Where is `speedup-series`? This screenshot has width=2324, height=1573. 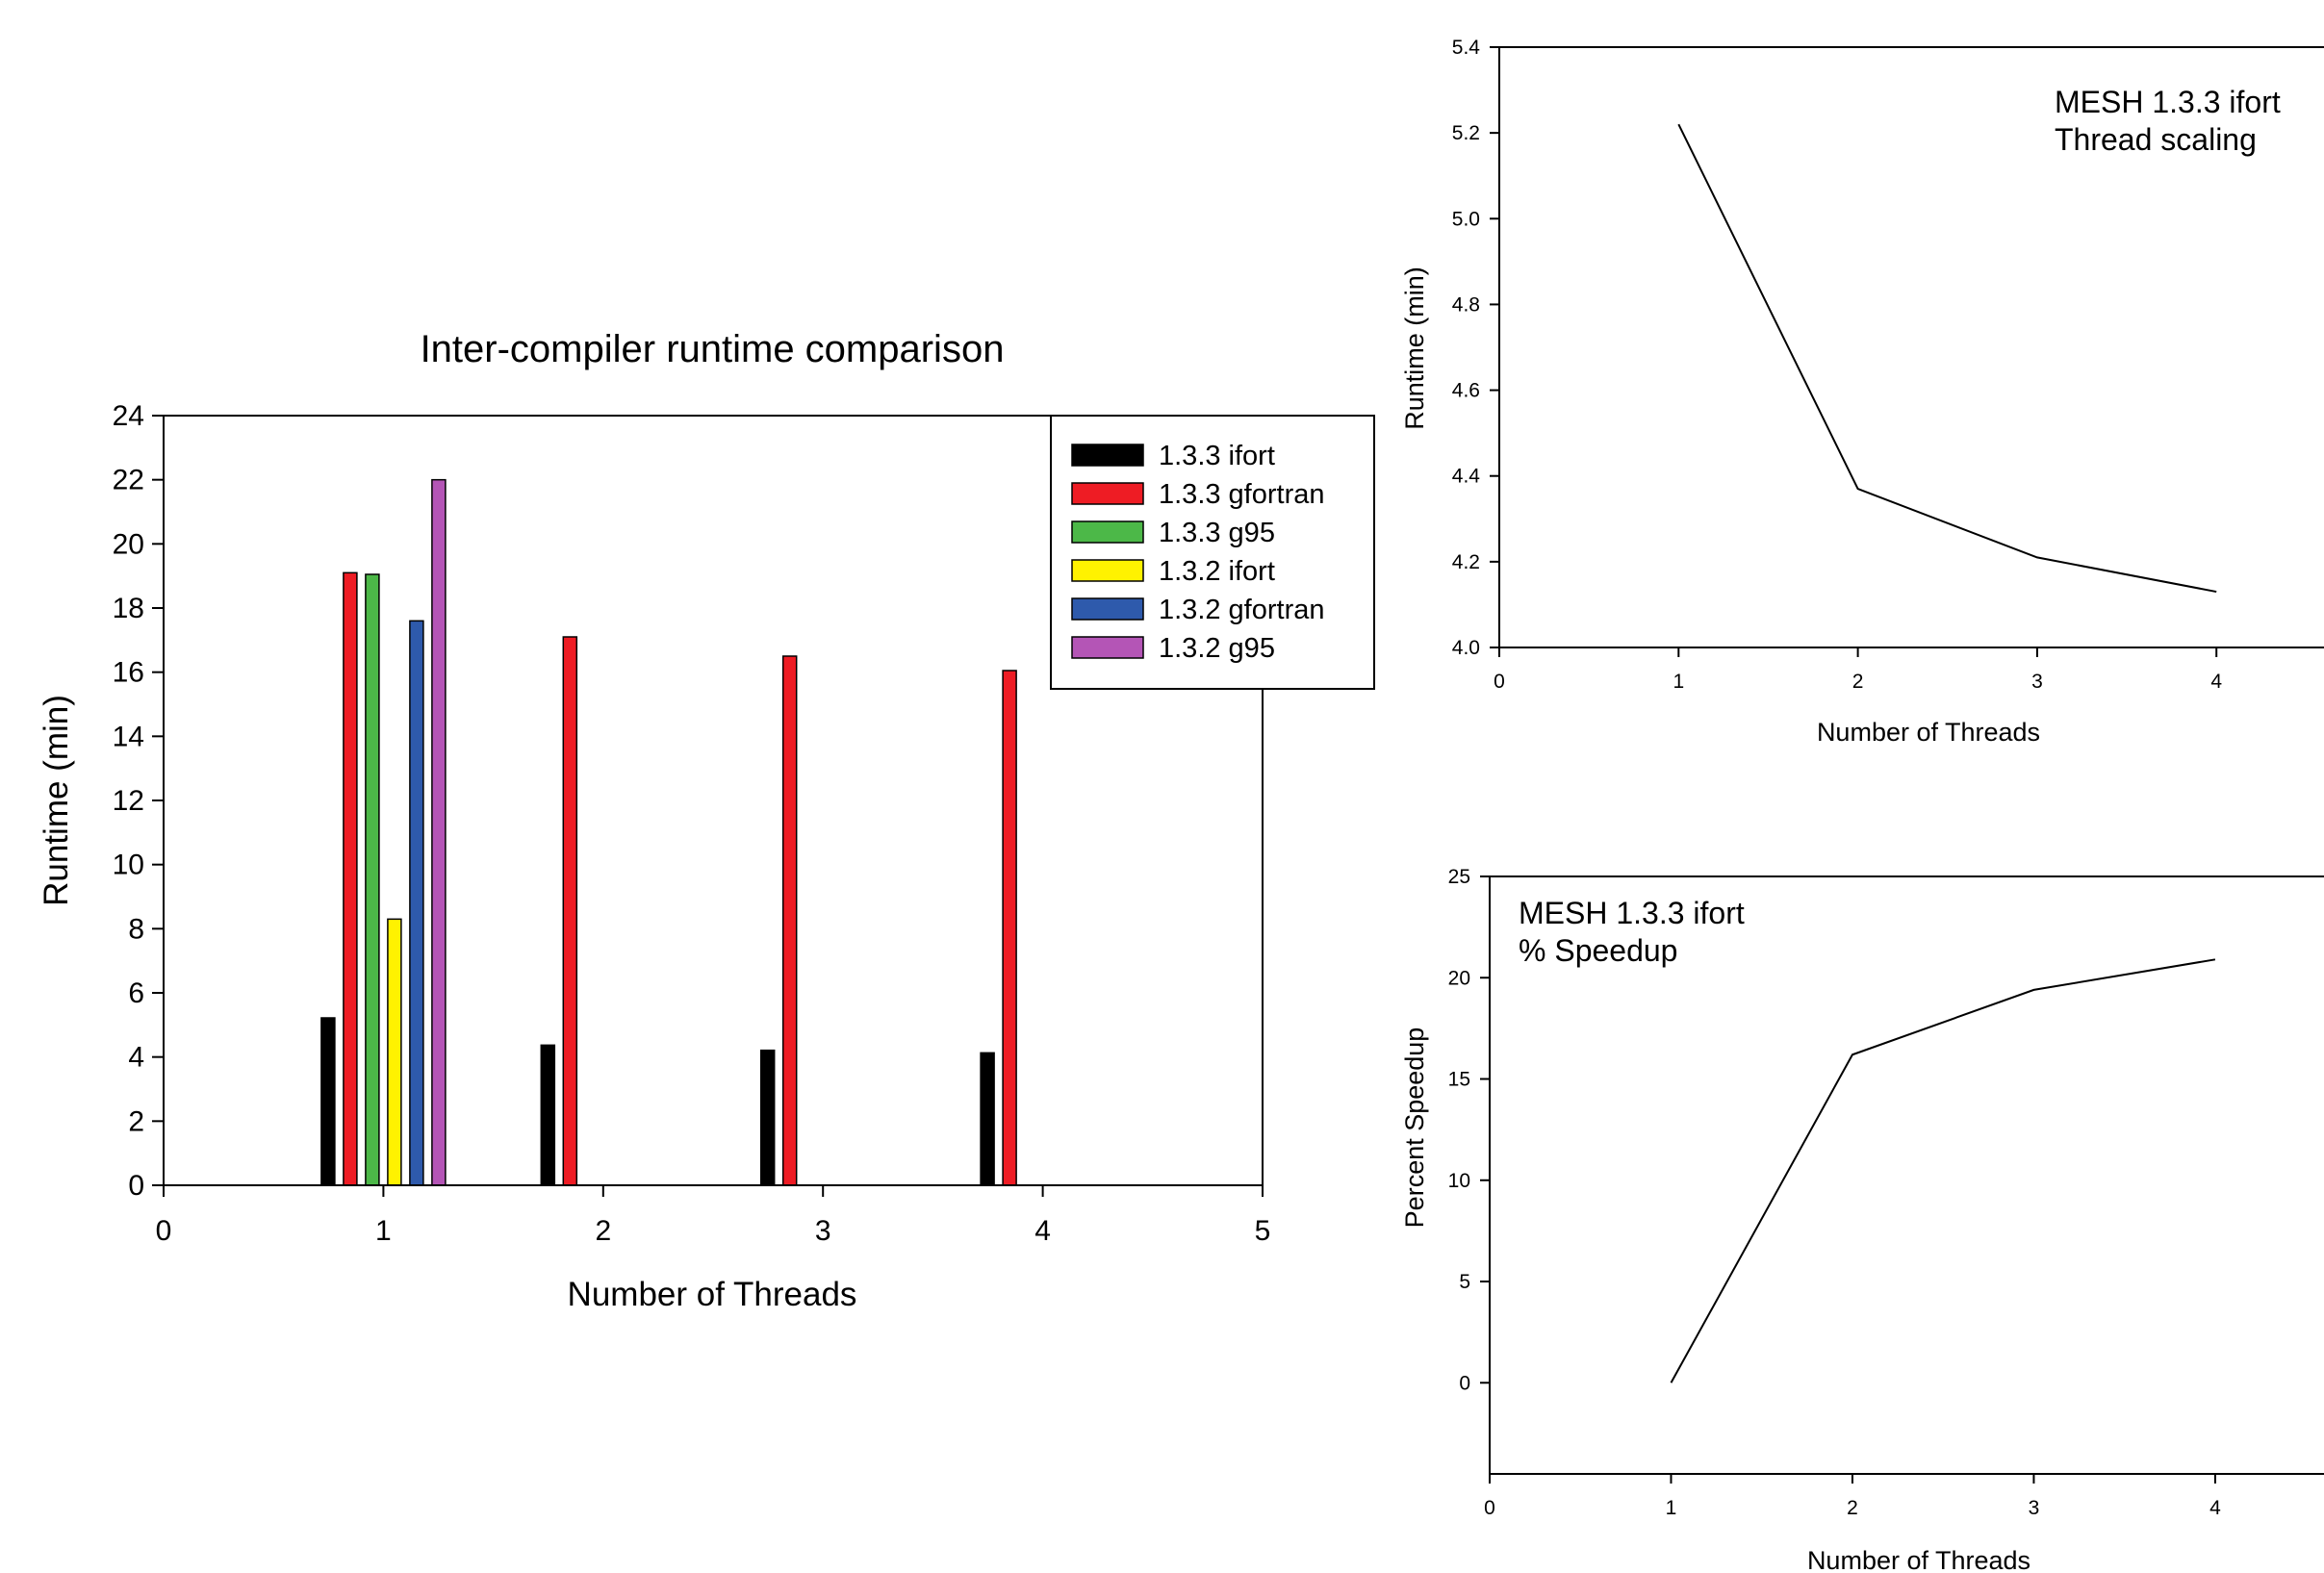 speedup-series is located at coordinates (1943, 1170).